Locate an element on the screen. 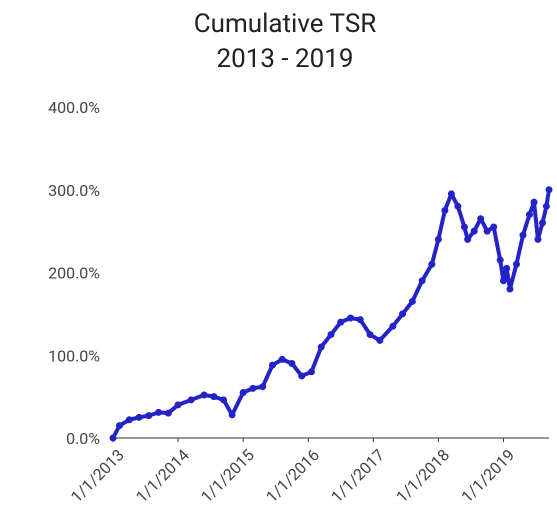  y-tick-label: 200.0% is located at coordinates (74, 273).